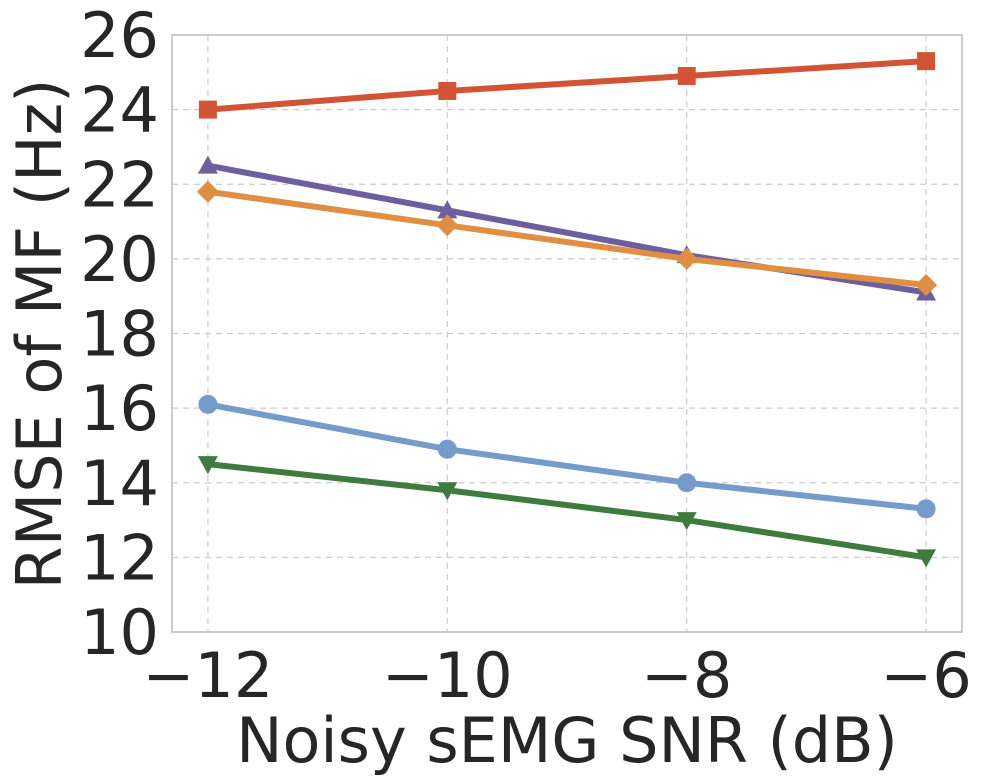  I want to click on x-tick-label: −12, so click(207, 675).